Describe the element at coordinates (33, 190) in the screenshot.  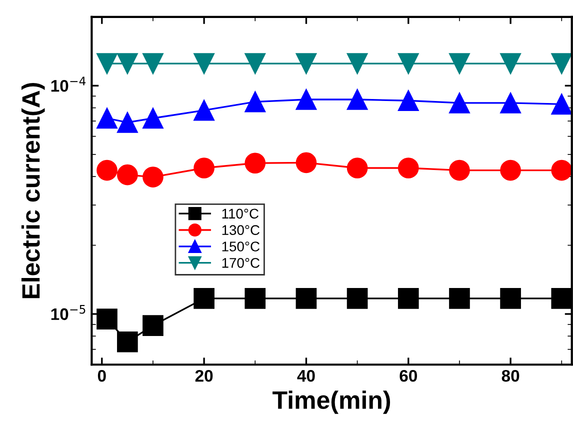
I see `y-axis-title: Electric current(A)` at that location.